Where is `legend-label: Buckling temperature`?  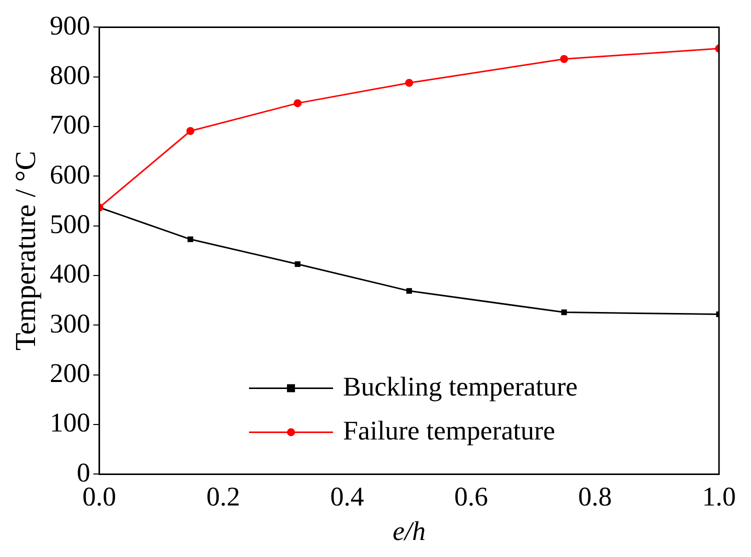
legend-label: Buckling temperature is located at coordinates (460, 386).